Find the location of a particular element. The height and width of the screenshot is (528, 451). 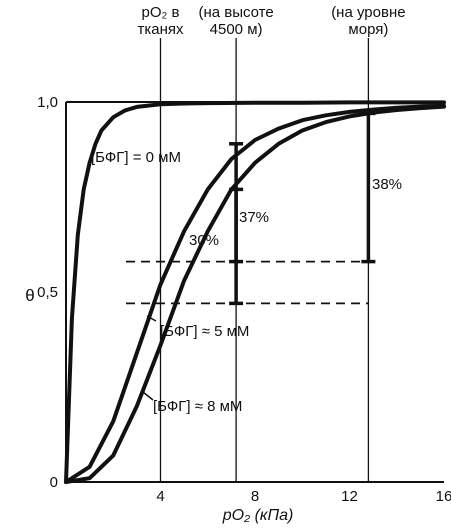

dashed-levels is located at coordinates (247, 282).